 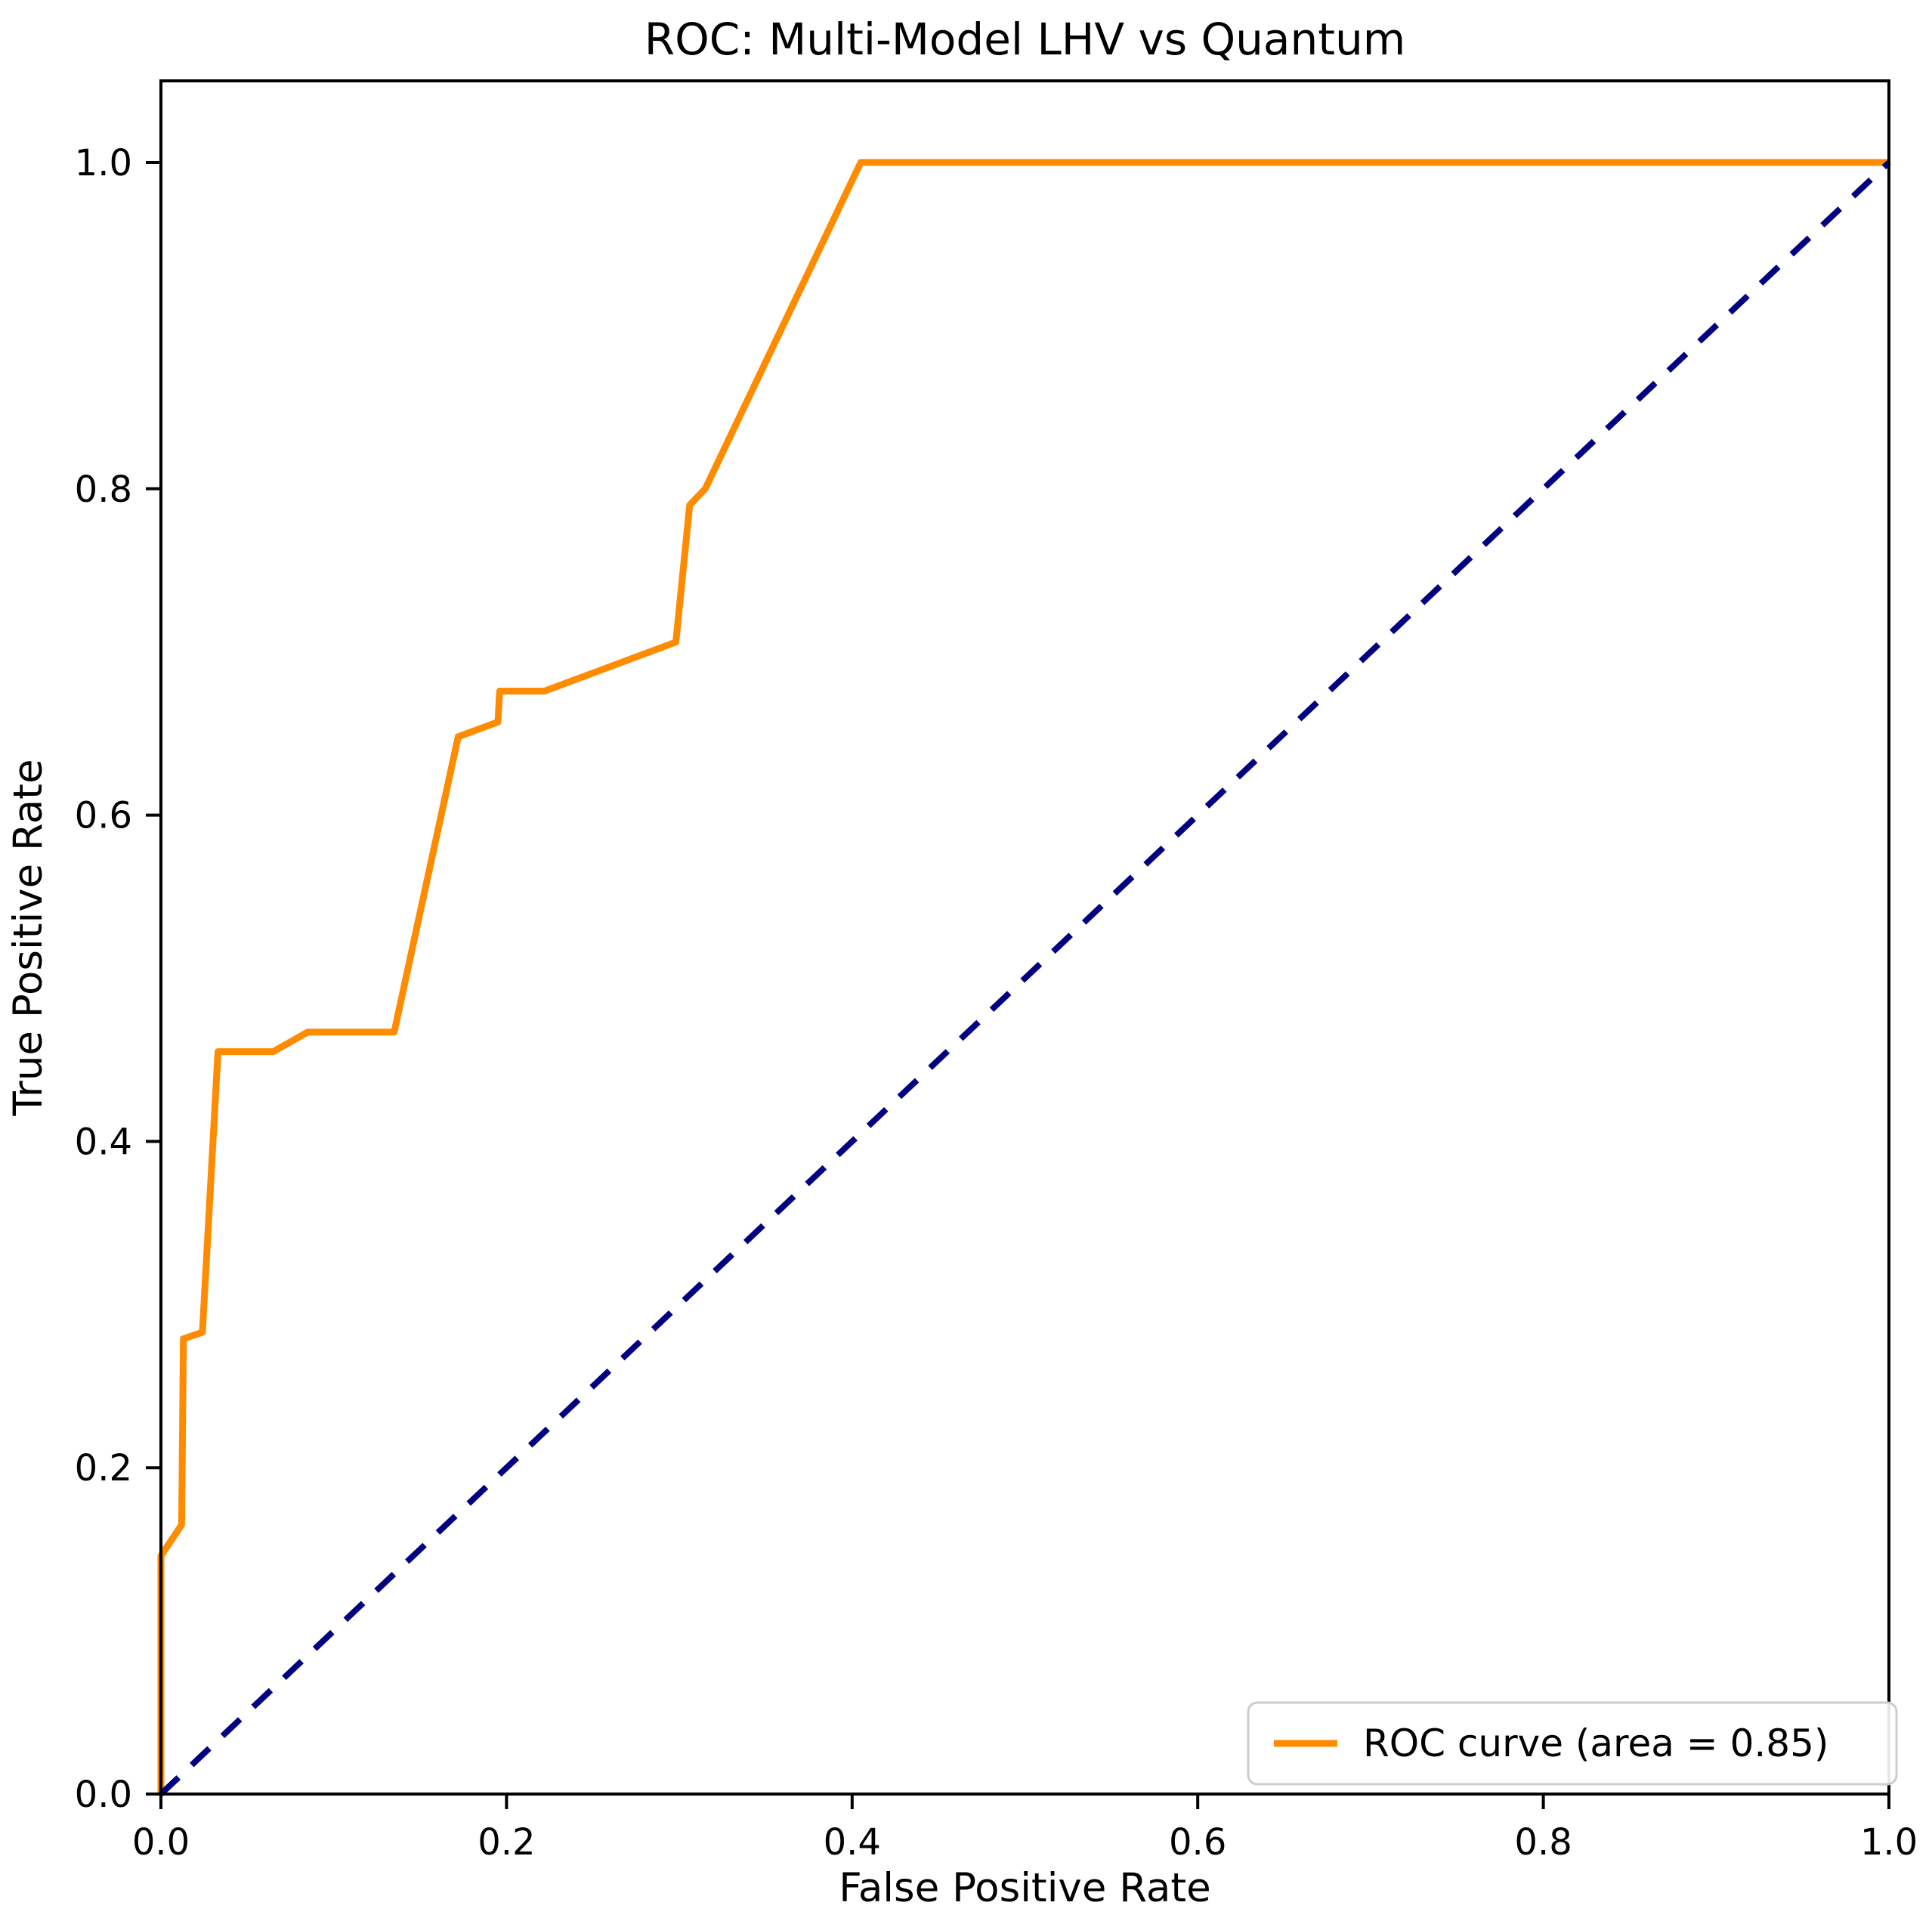 I want to click on y-tick-label: 0.0, so click(x=103, y=1795).